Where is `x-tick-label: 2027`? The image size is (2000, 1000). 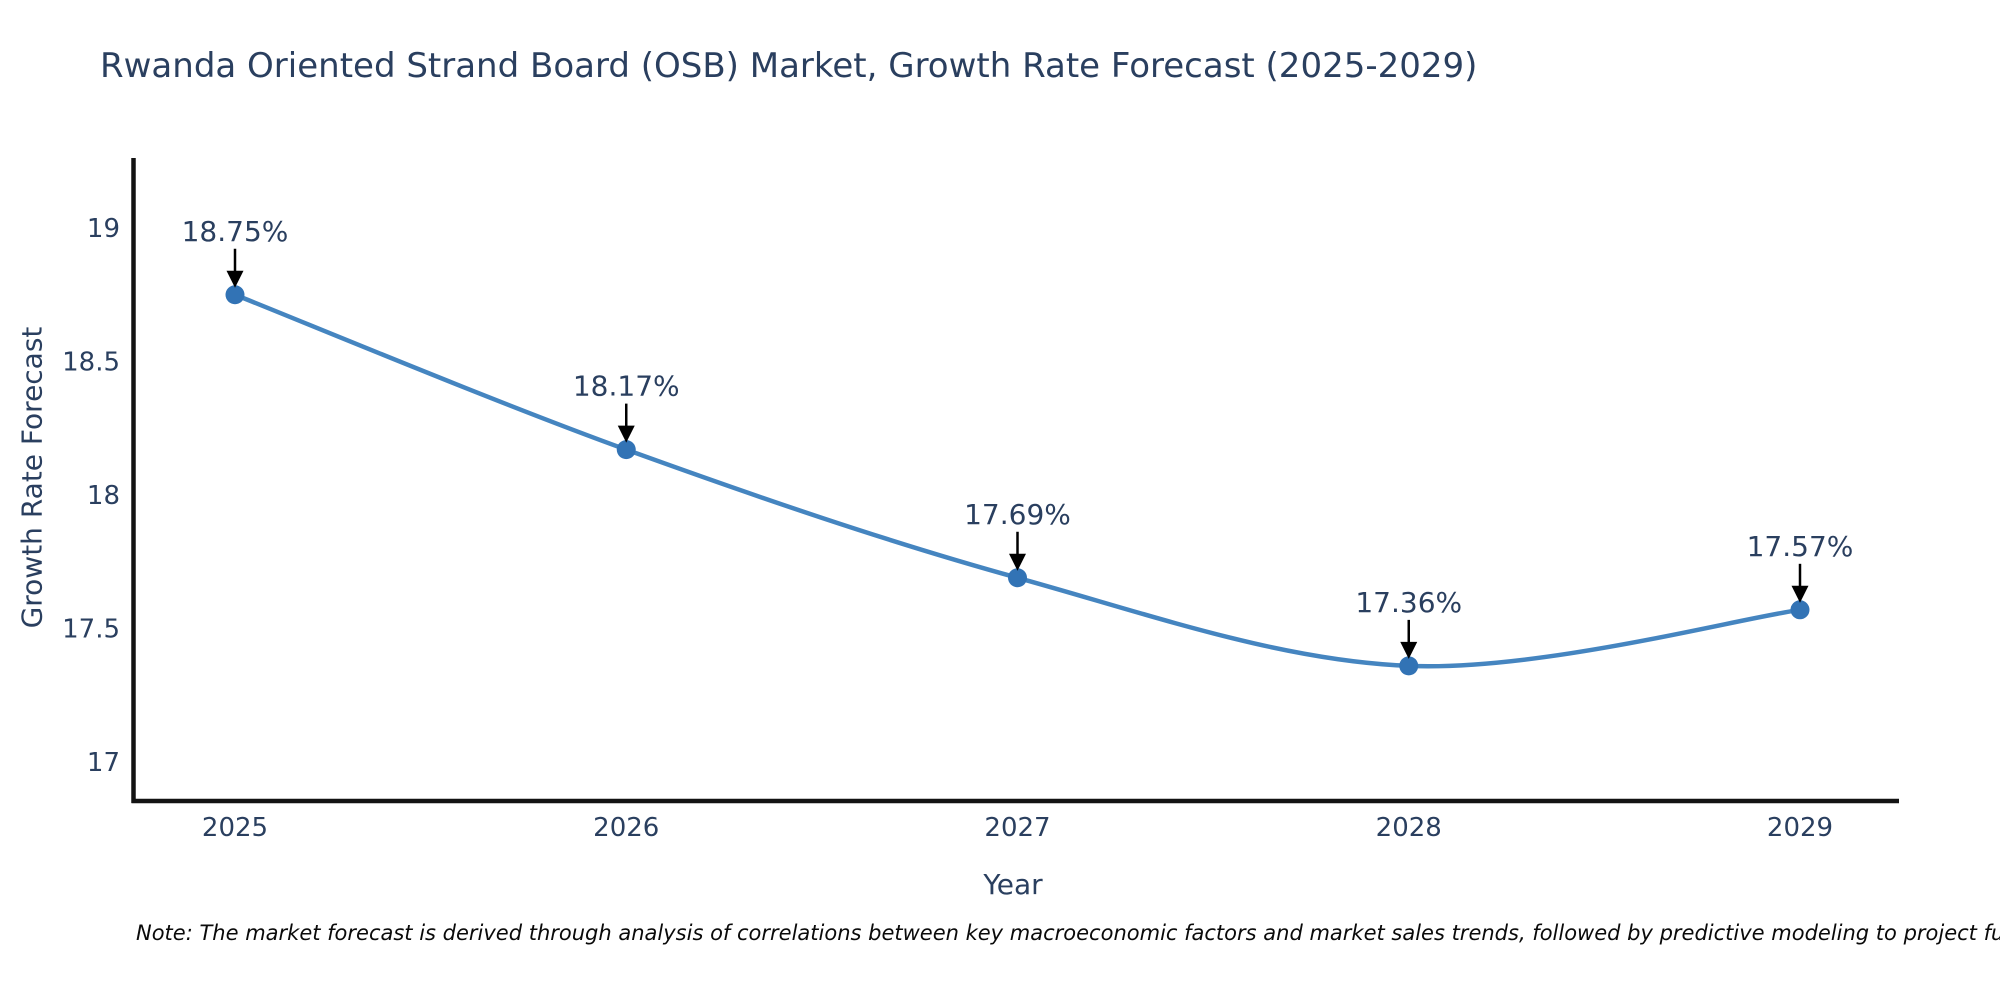
x-tick-label: 2027 is located at coordinates (1017, 828).